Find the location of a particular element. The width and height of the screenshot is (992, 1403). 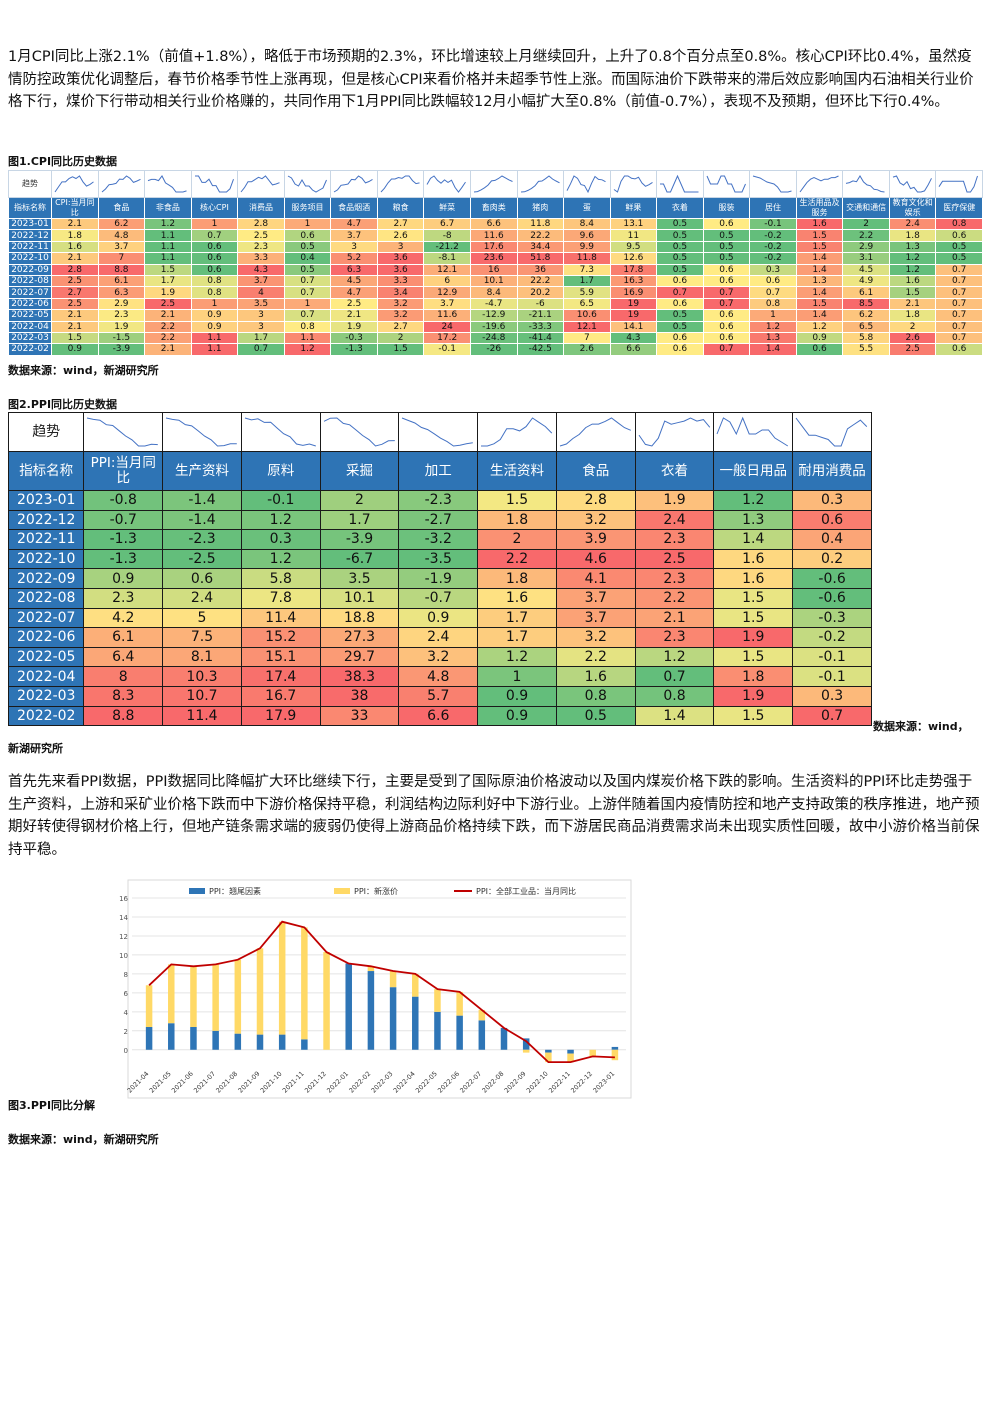

table-cell: 0.5 is located at coordinates (680, 235).